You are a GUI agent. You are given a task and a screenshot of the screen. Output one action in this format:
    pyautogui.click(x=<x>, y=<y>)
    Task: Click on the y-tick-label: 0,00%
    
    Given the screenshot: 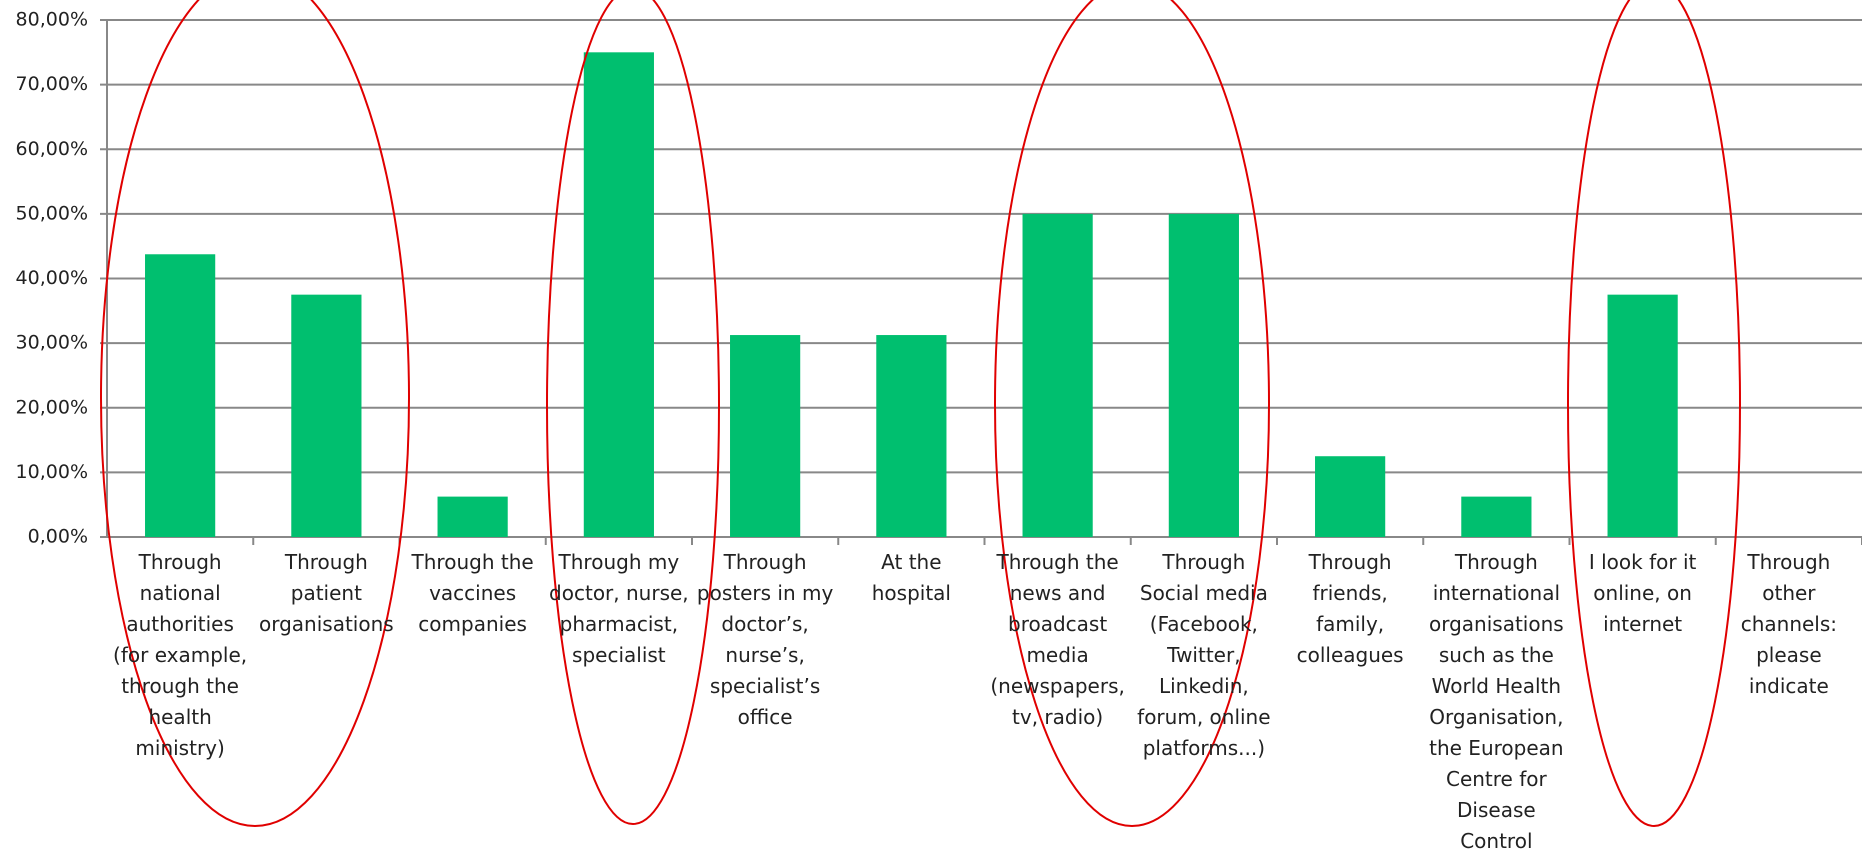 What is the action you would take?
    pyautogui.click(x=58, y=537)
    